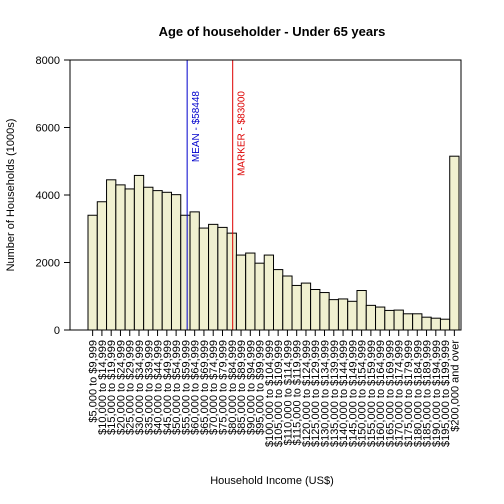 The height and width of the screenshot is (504, 504). I want to click on x-tick-label: $170,000 to $174,999, so click(400, 393).